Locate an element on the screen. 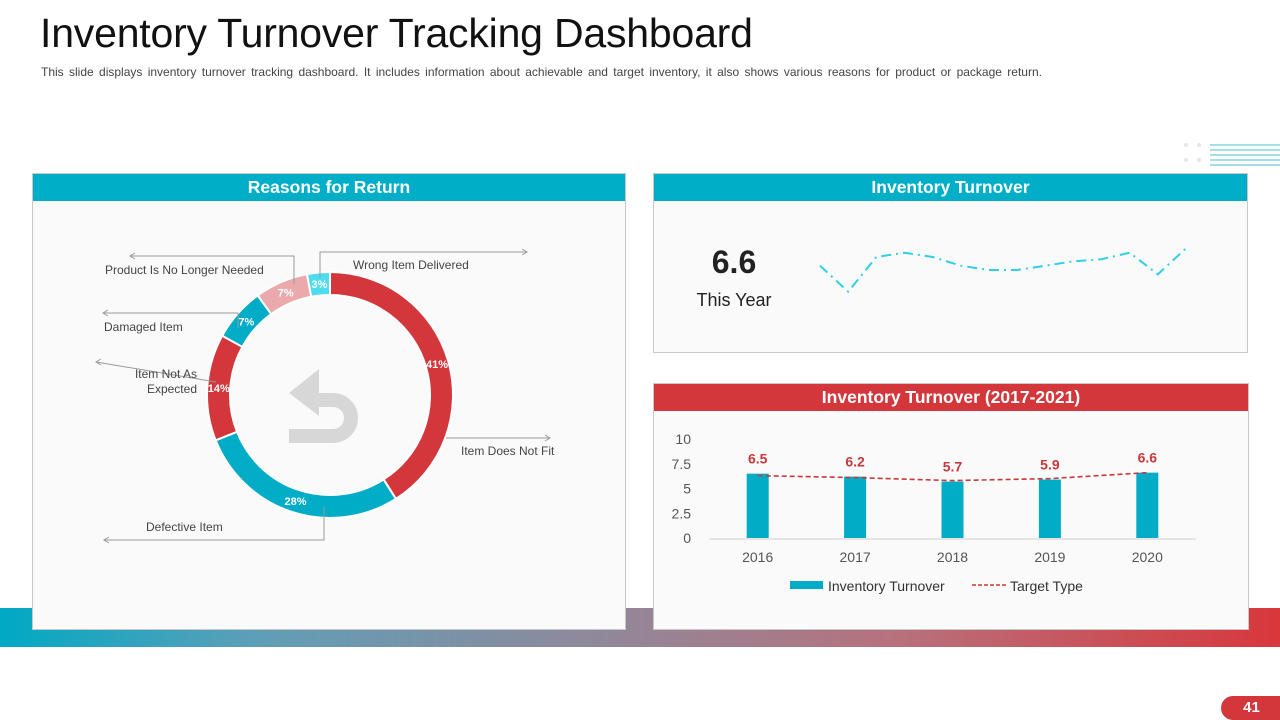  bar-data-label: 5.7 is located at coordinates (953, 467).